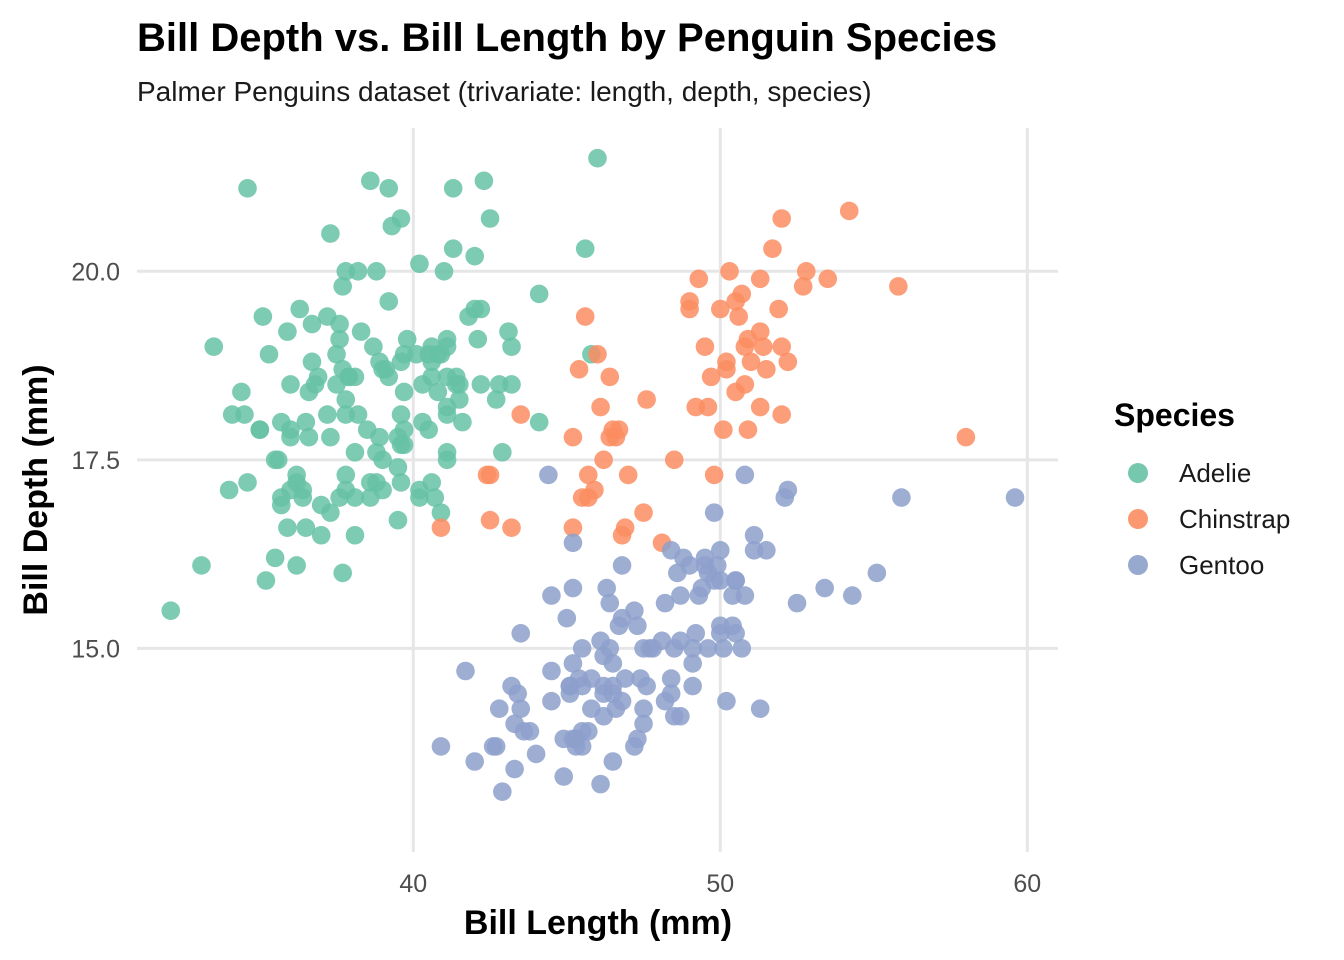 The height and width of the screenshot is (960, 1344). Describe the element at coordinates (413, 884) in the screenshot. I see `x-tick-label: 40` at that location.